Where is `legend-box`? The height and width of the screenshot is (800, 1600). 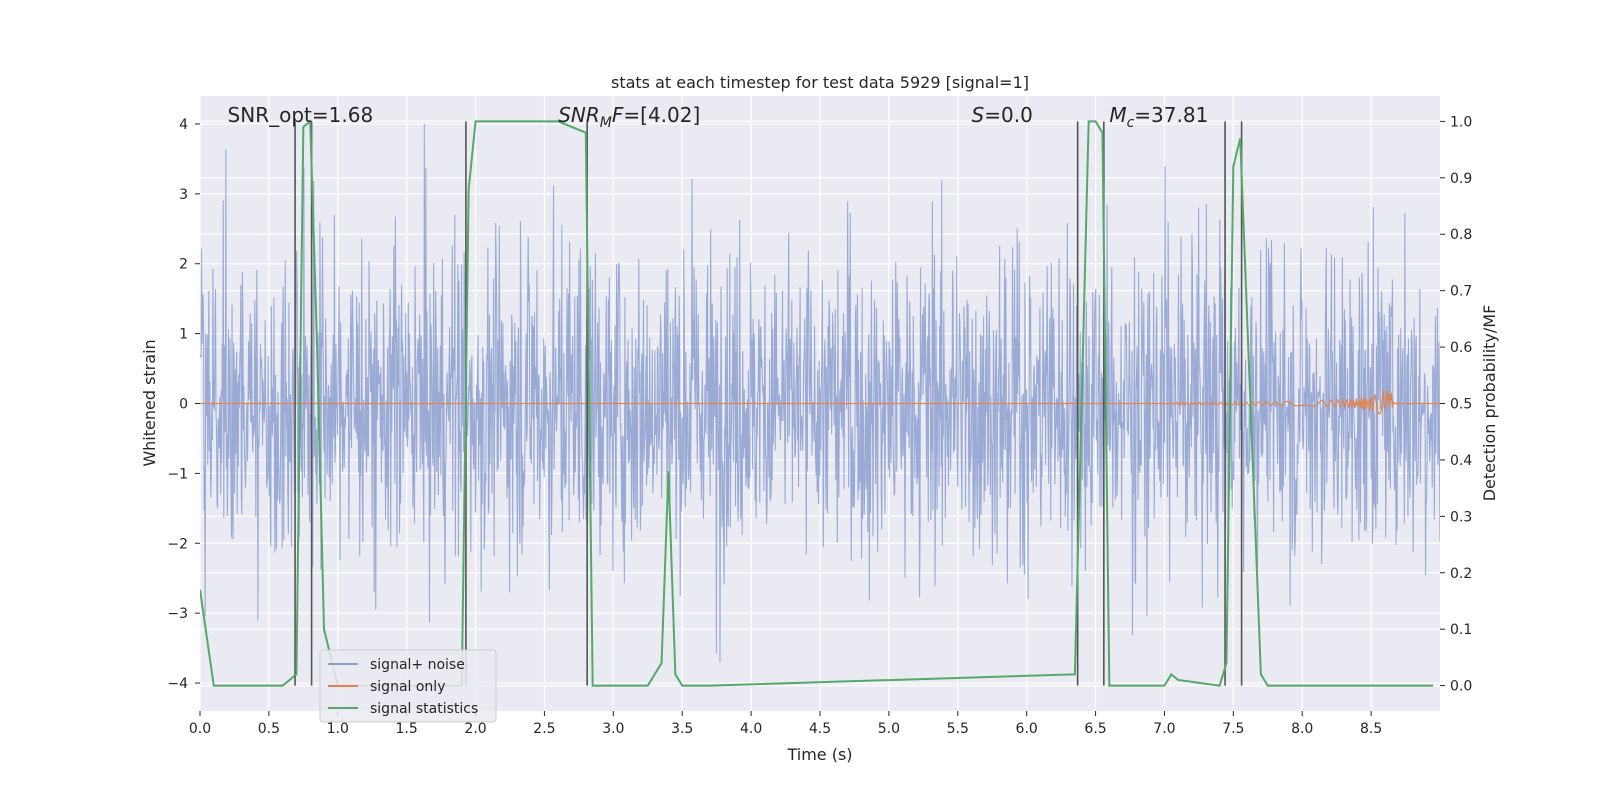
legend-box is located at coordinates (408, 686).